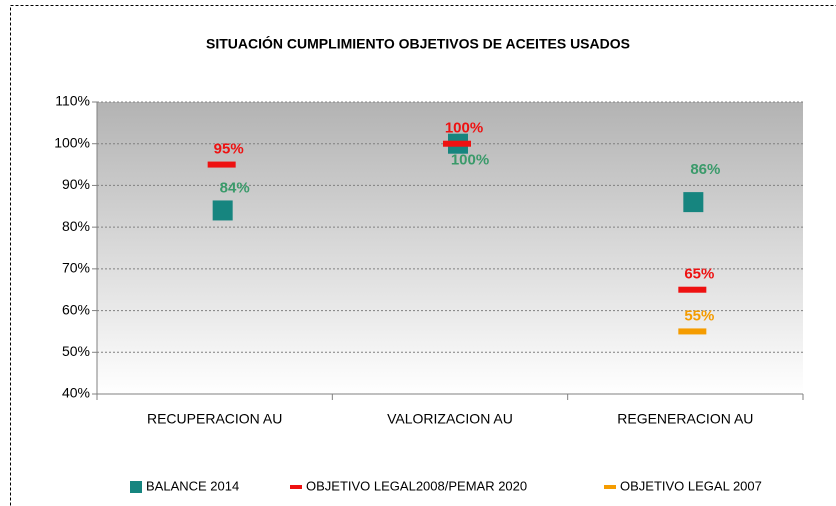 This screenshot has height=506, width=836. I want to click on y-tick-label: 60%, so click(76, 309).